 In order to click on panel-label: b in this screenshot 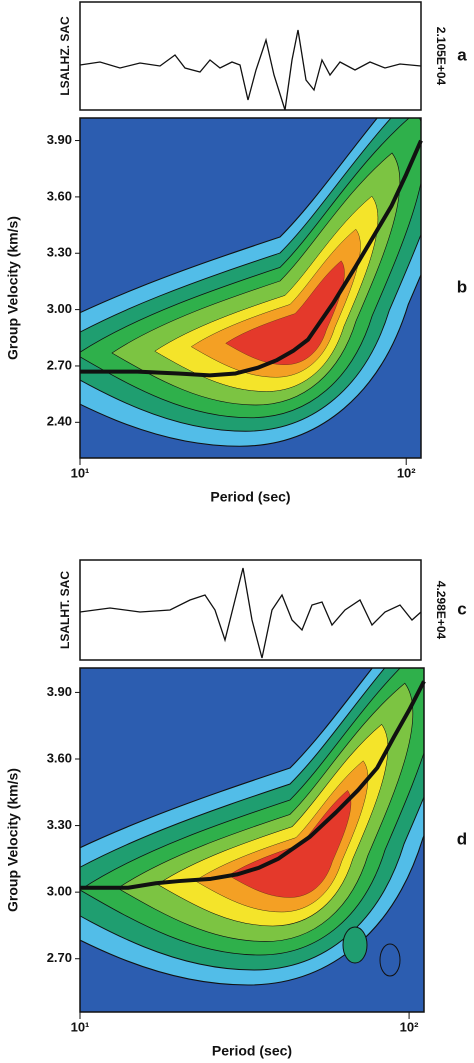, I will do `click(462, 286)`.